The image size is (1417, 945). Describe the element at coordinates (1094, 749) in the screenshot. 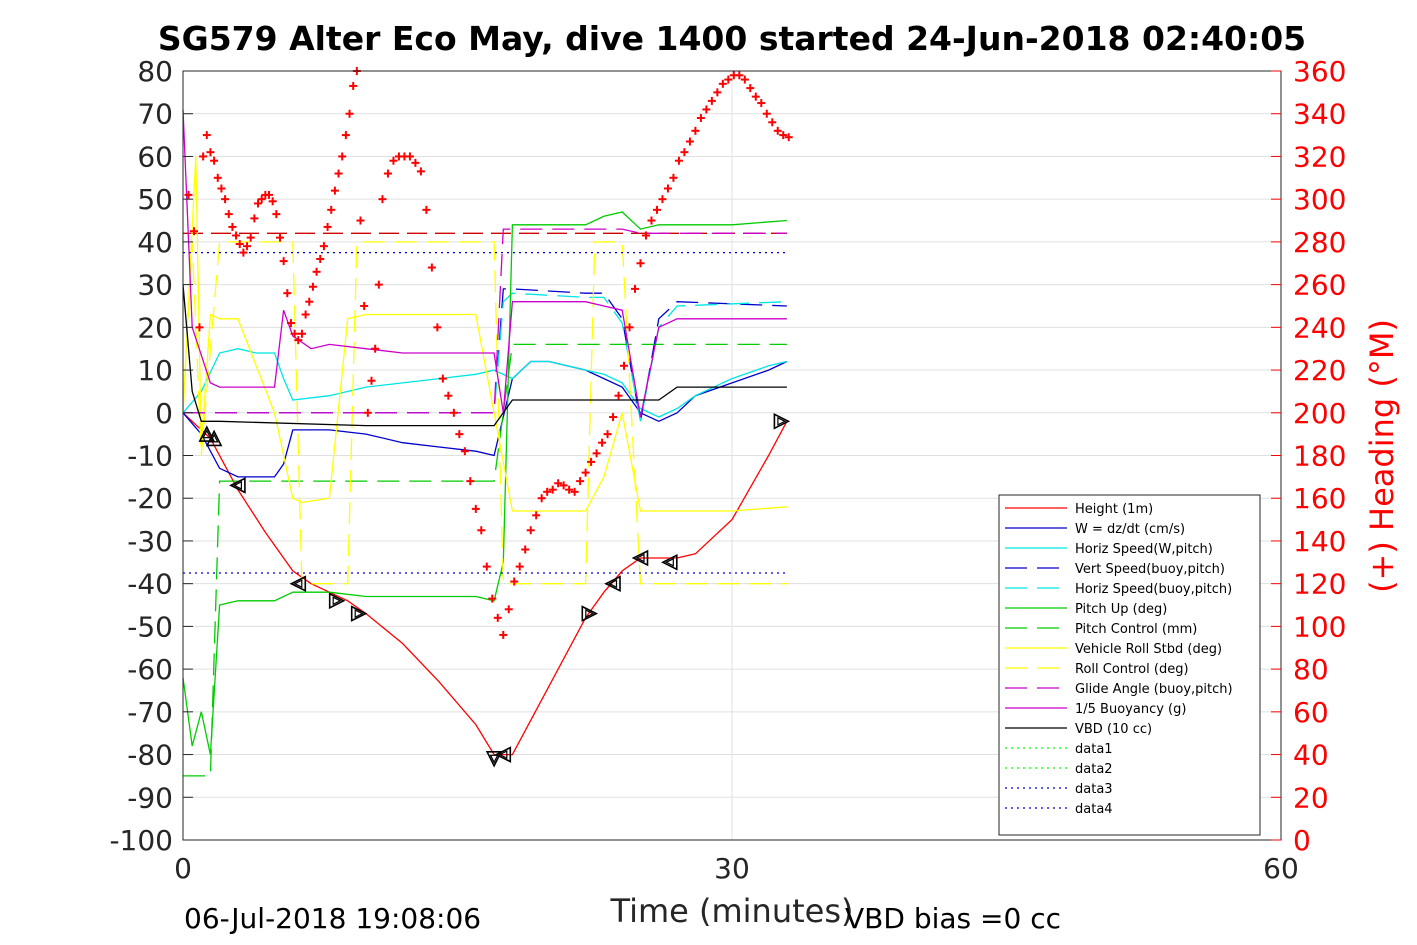

I see `legend-entry: data1` at that location.